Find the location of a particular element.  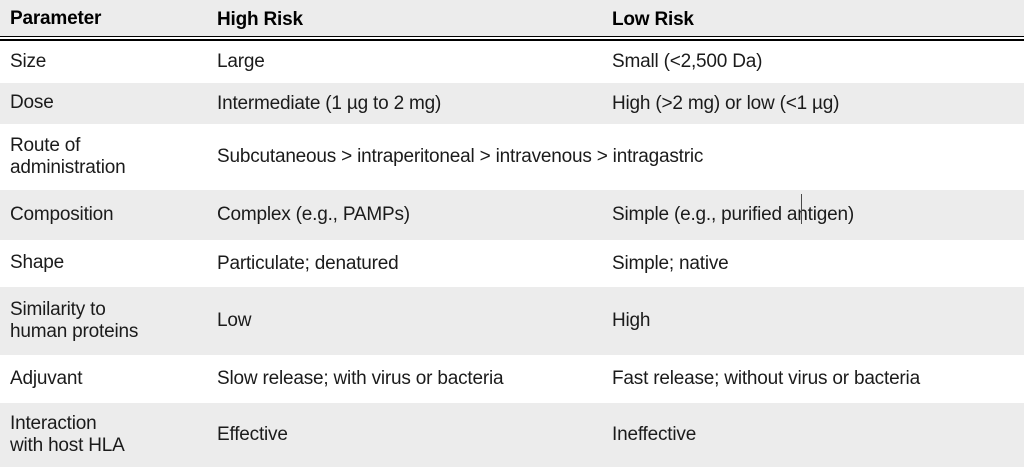

cell-parameter: Dose is located at coordinates (32, 103).